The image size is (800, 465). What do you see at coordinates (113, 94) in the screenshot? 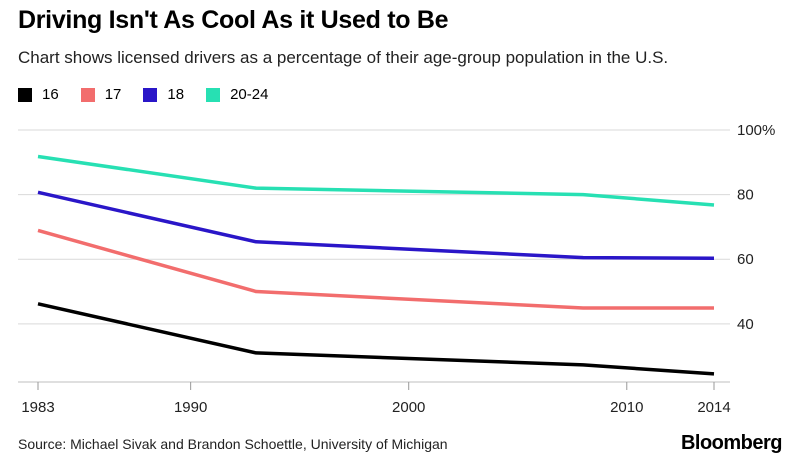
I see `legend-label-17: 17` at bounding box center [113, 94].